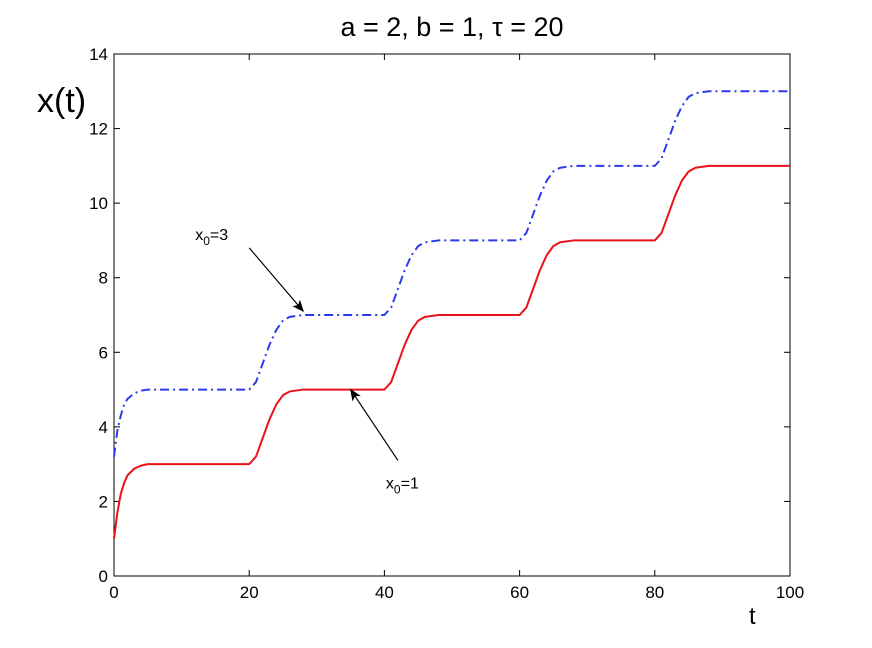 The height and width of the screenshot is (648, 872). What do you see at coordinates (752, 616) in the screenshot?
I see `x-axis-label: t` at bounding box center [752, 616].